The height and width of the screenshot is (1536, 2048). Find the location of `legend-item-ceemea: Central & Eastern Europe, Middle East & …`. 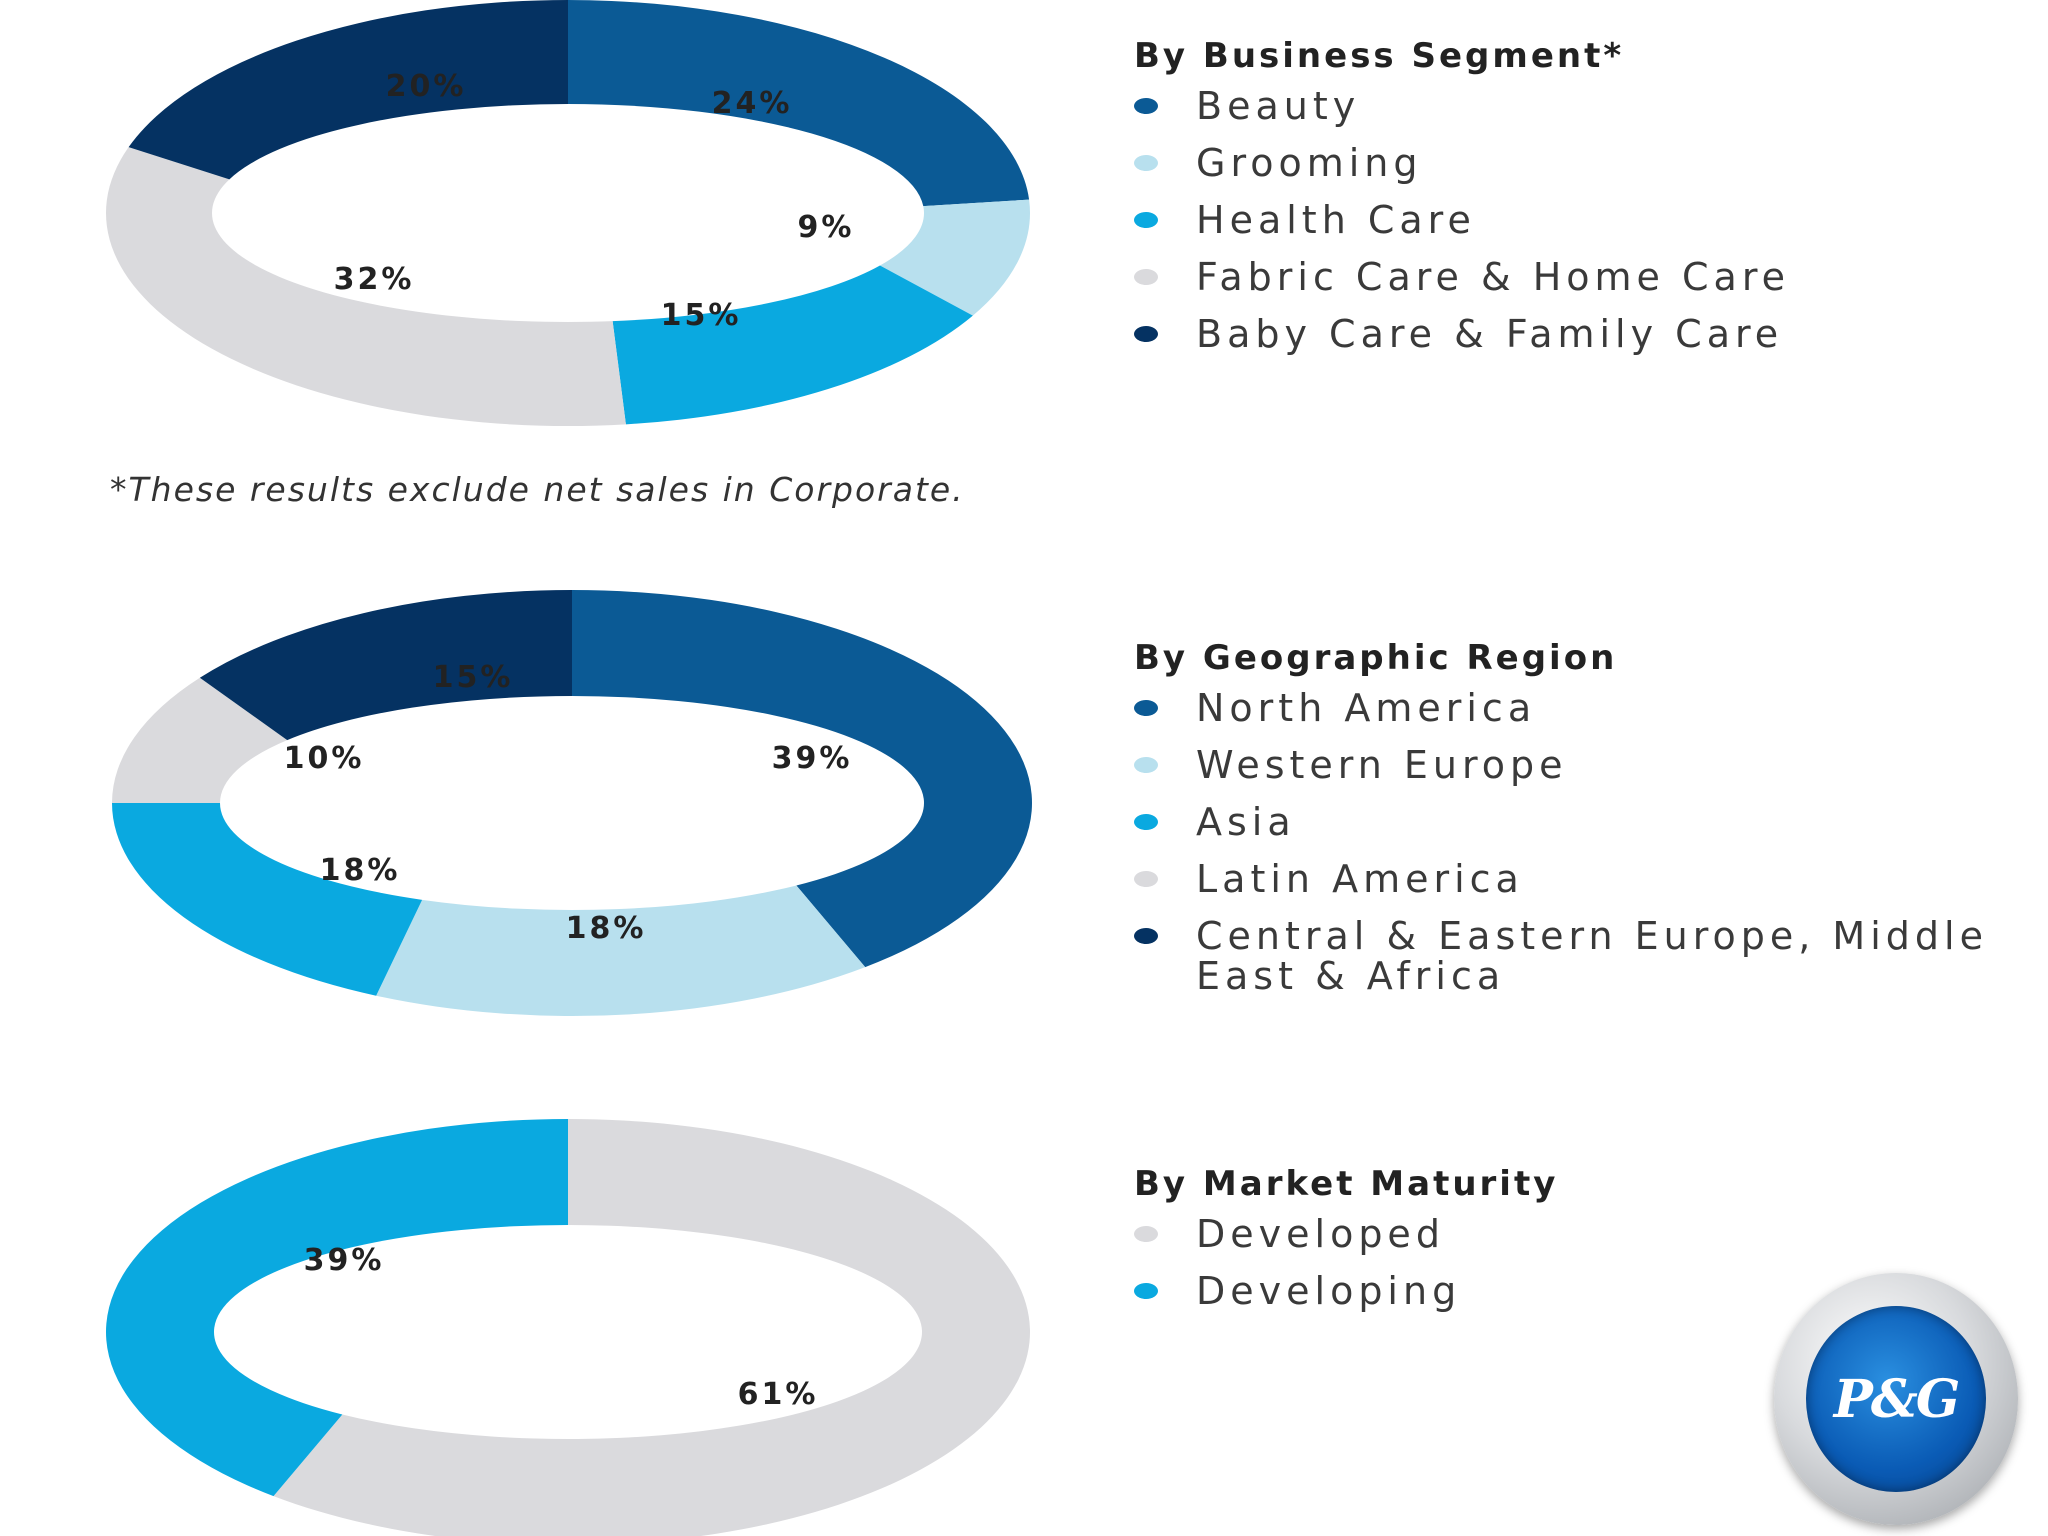

legend-item-ceemea: Central & Eastern Europe, Middle East & … is located at coordinates (1574, 956).